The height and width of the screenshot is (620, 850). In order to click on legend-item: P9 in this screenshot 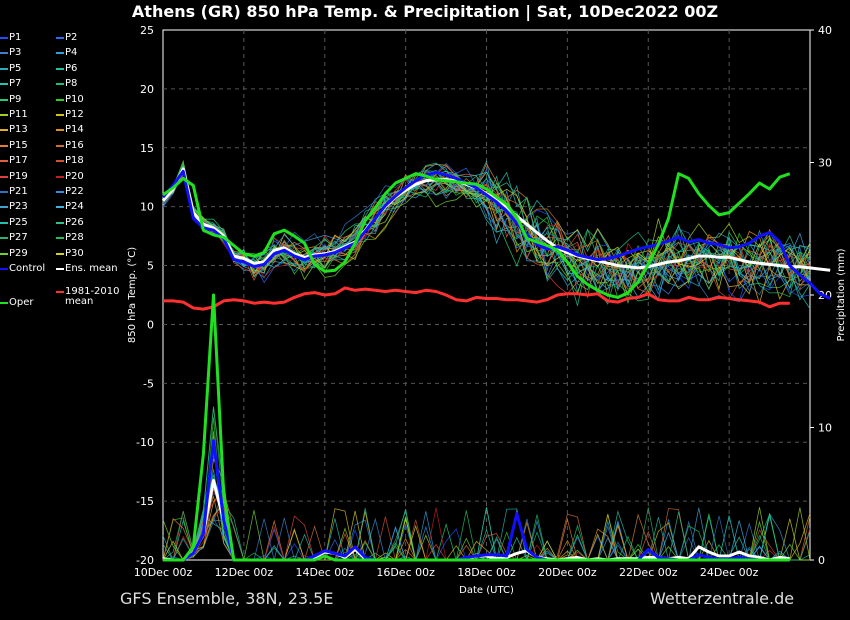, I will do `click(11, 99)`.